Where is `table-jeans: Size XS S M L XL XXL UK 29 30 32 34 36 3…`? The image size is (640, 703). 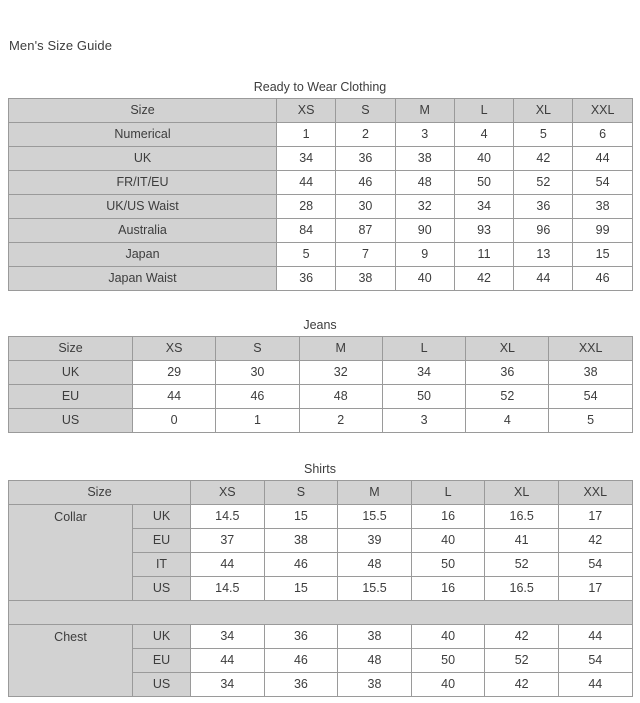
table-jeans: Size XS S M L XL XXL UK 29 30 32 34 36 3… is located at coordinates (320, 384).